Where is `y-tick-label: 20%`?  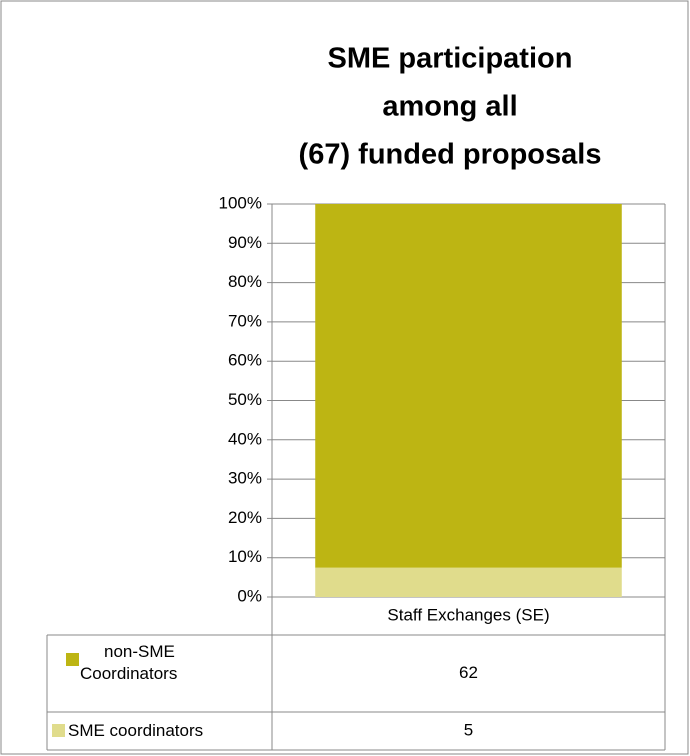
y-tick-label: 20% is located at coordinates (245, 517).